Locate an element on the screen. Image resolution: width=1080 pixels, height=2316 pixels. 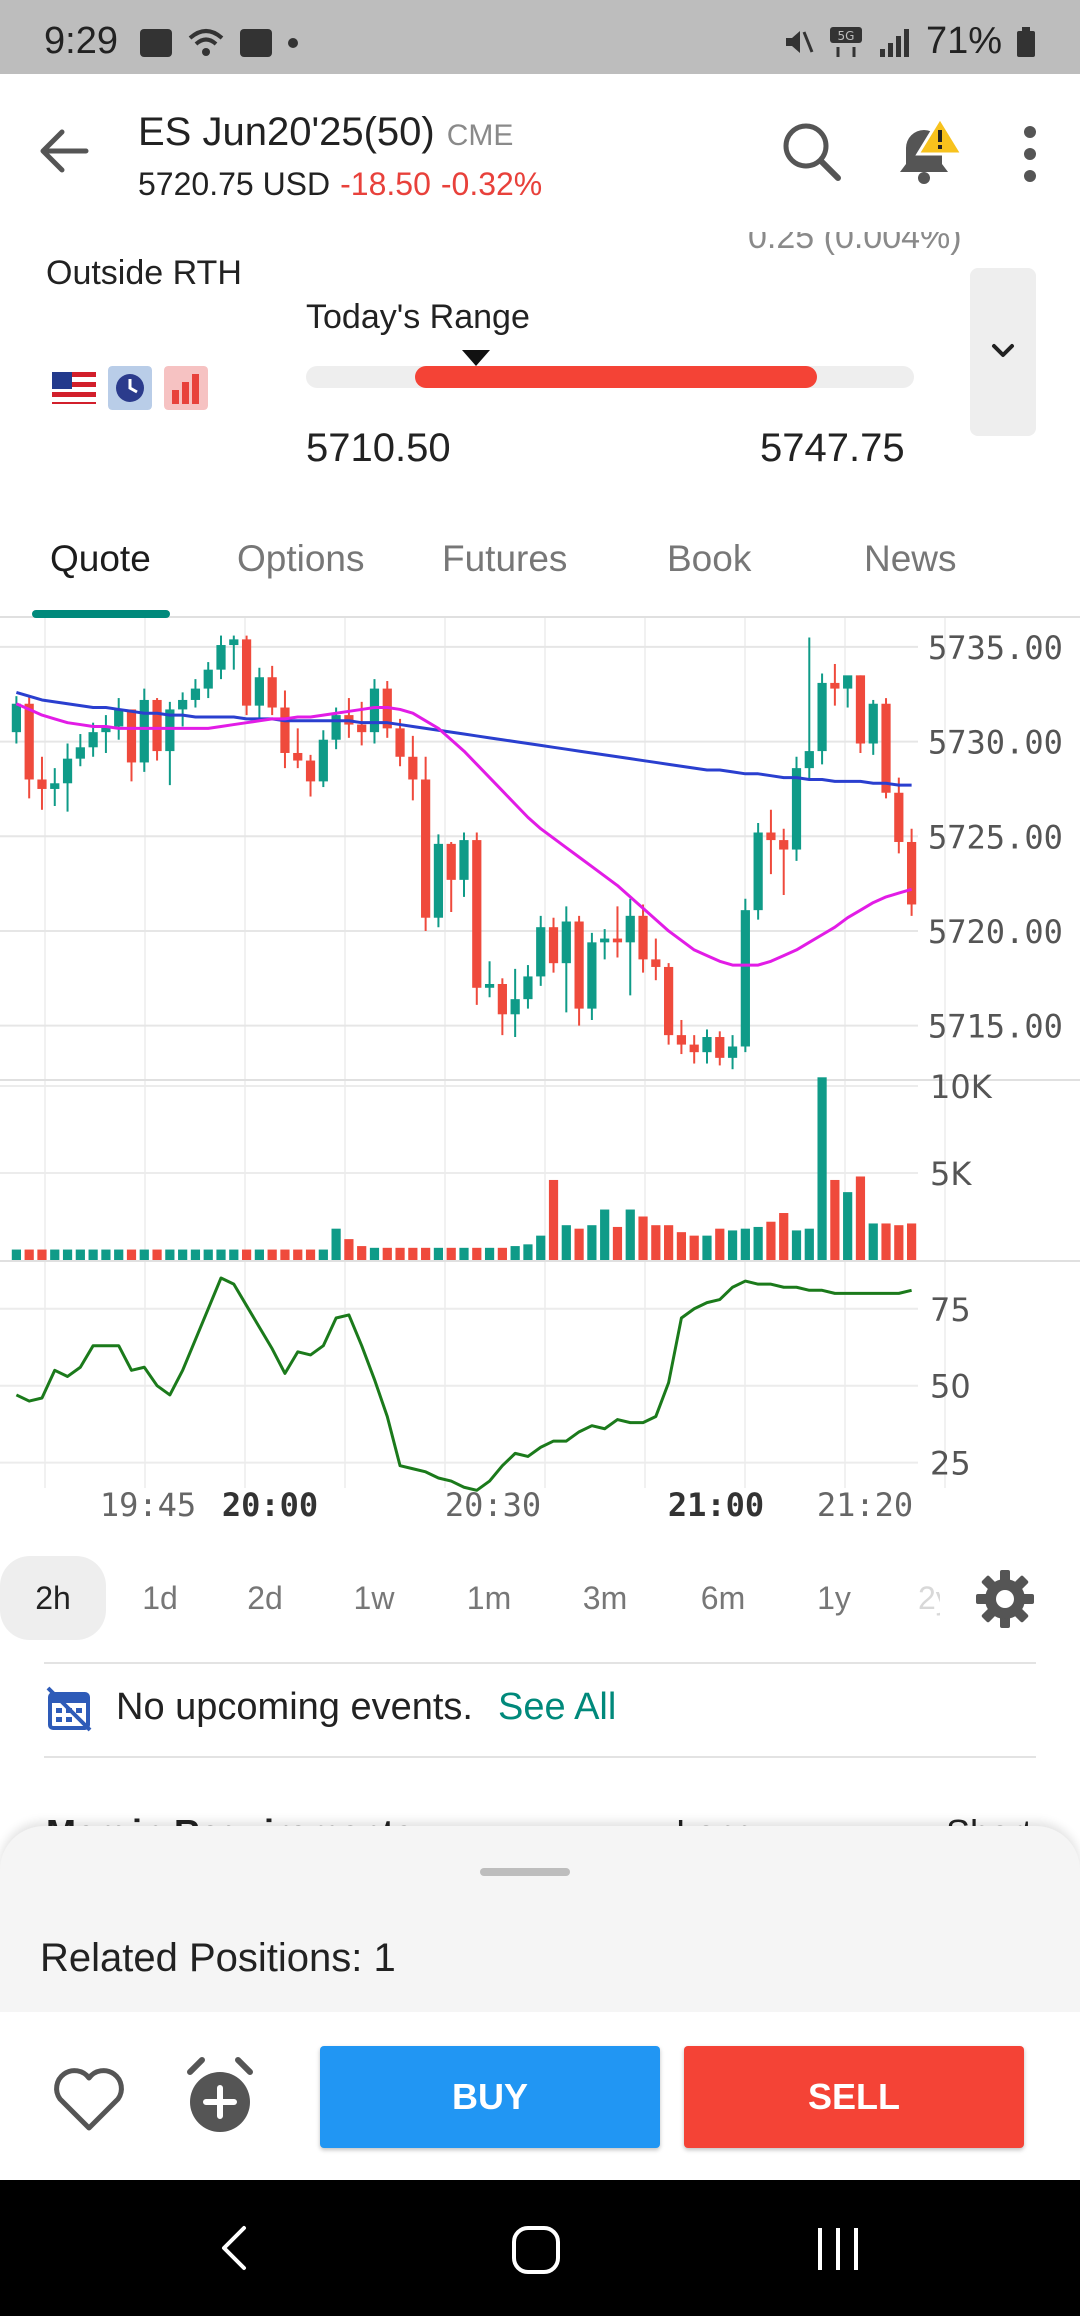
trade-action-bar: BUY SELL is located at coordinates (540, 2096).